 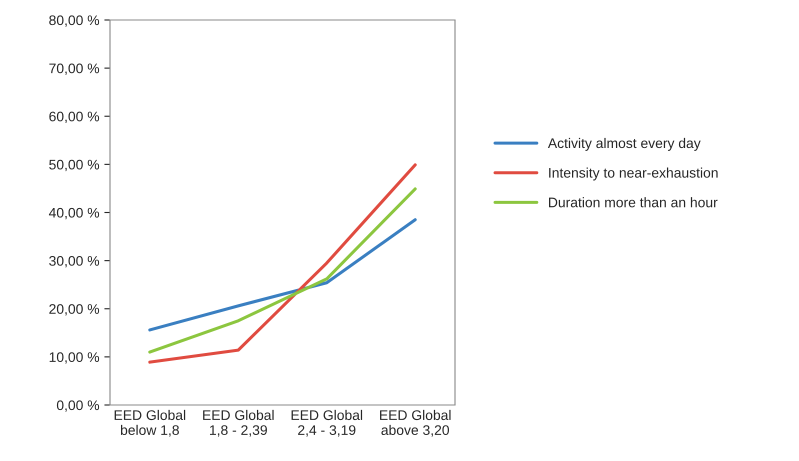 I want to click on y-tick-label: 40,00 %, so click(x=74, y=214).